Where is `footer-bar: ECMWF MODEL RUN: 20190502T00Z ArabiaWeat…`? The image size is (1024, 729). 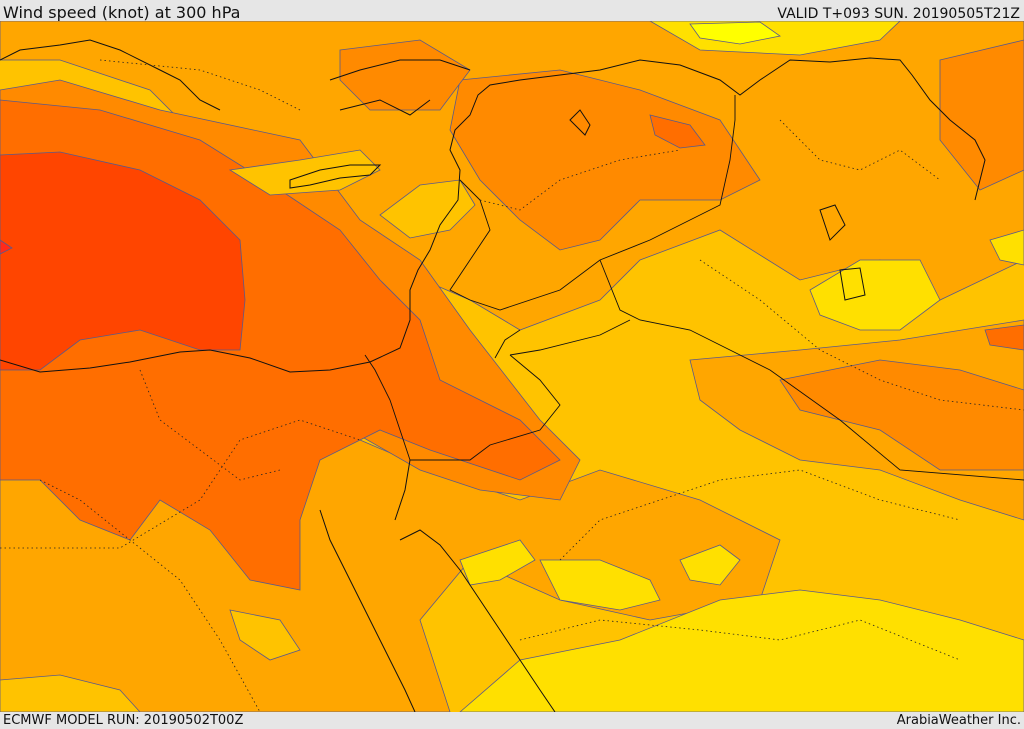
footer-bar: ECMWF MODEL RUN: 20190502T00Z ArabiaWeat… is located at coordinates (512, 720).